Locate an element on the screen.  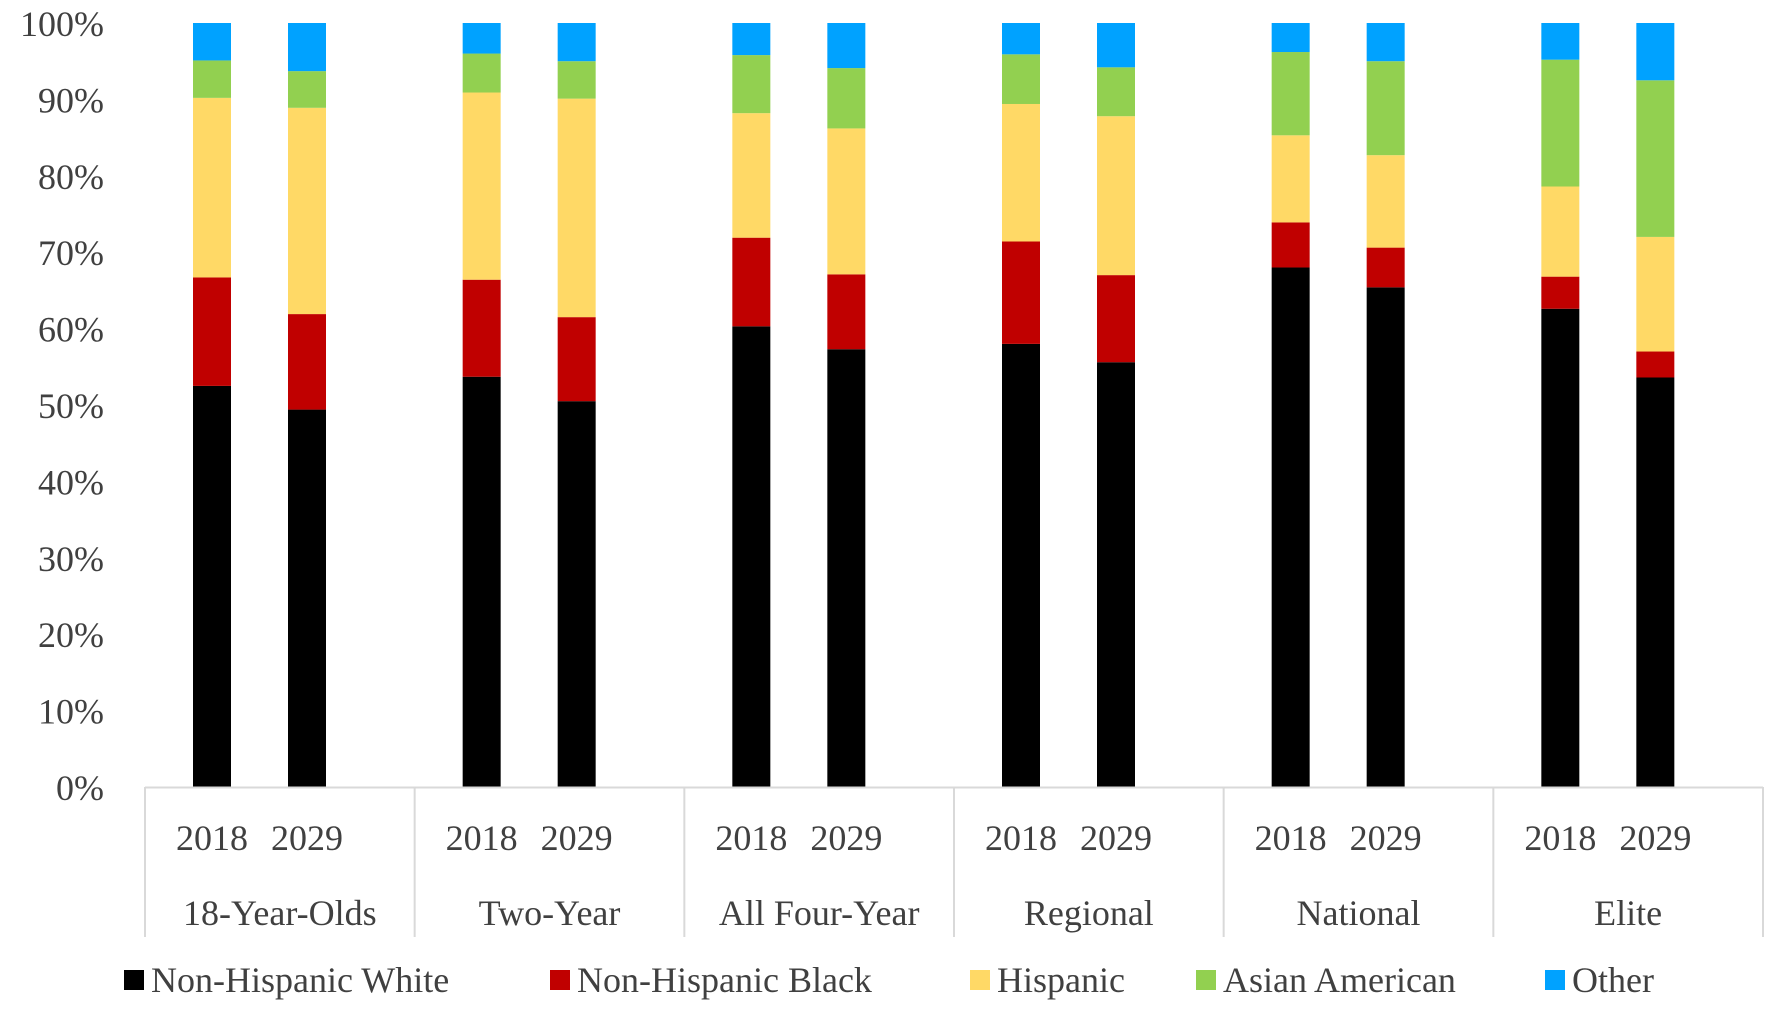
bar-segment-regional-2029-other is located at coordinates (1116, 45).